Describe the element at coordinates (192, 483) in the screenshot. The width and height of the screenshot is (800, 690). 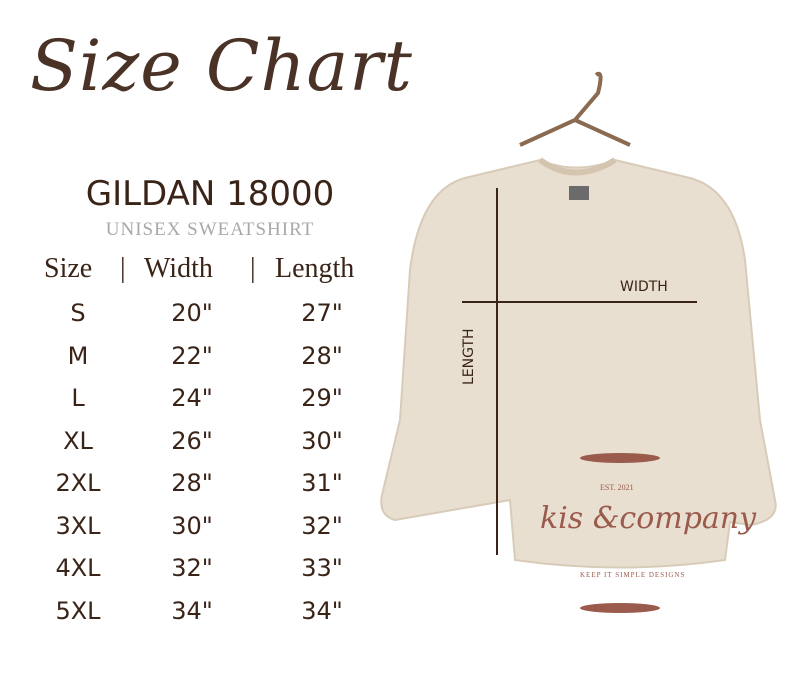
I see `cell-width: 28"` at that location.